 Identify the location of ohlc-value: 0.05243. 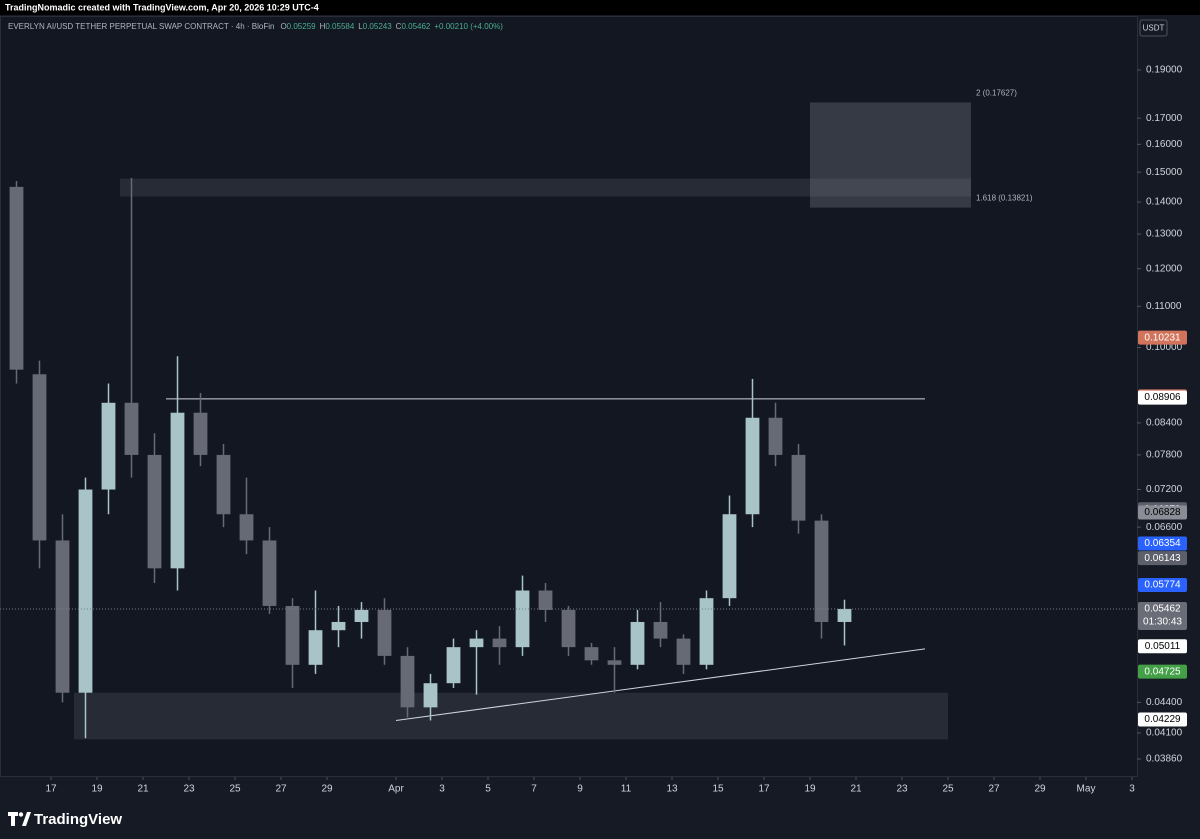
(377, 26).